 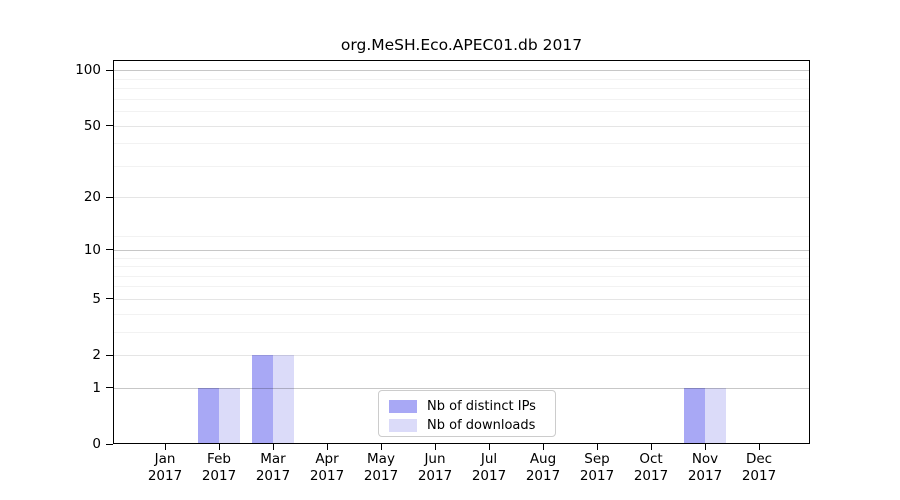 What do you see at coordinates (694, 415) in the screenshot?
I see `bar-distinct-ips-nov` at bounding box center [694, 415].